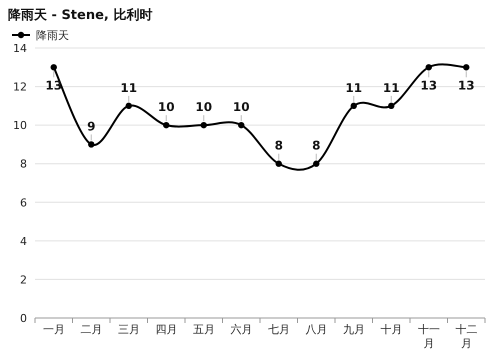  I want to click on x-tick-label: 七月, so click(279, 329).